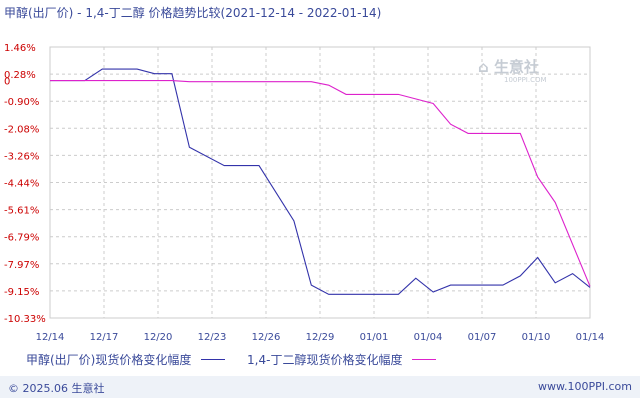  Describe the element at coordinates (585, 386) in the screenshot. I see `site-link: www.100PPI.com` at that location.